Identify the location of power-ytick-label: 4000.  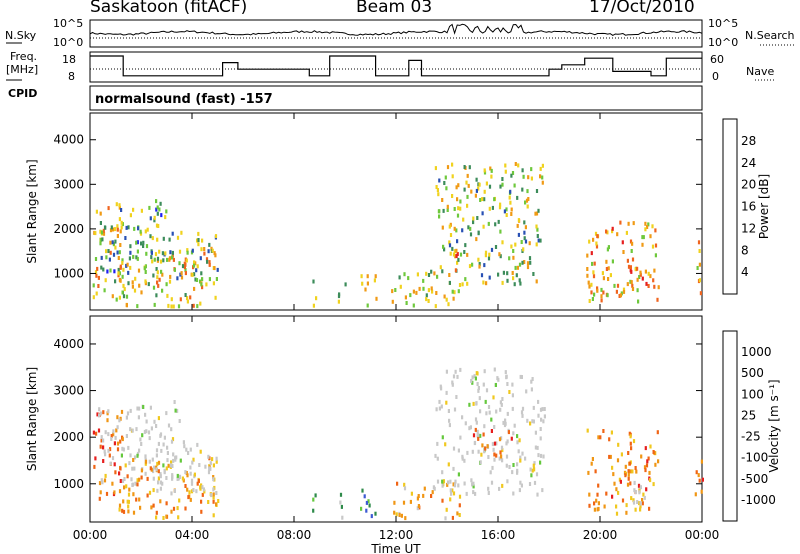
(68, 140).